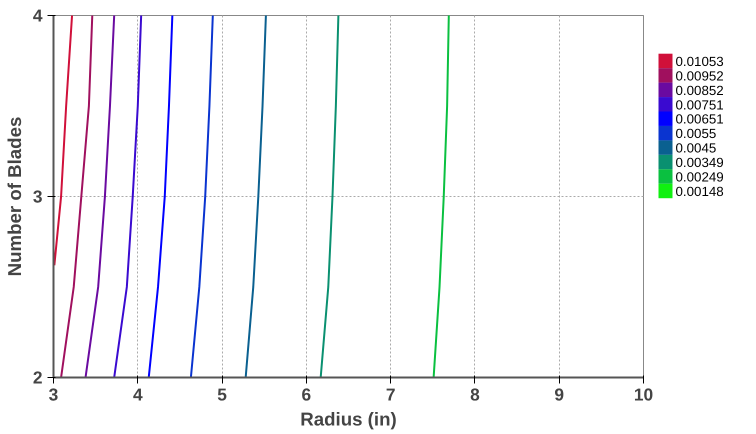 This screenshot has height=434, width=756. I want to click on y-axis-title: Number of Blades, so click(14, 196).